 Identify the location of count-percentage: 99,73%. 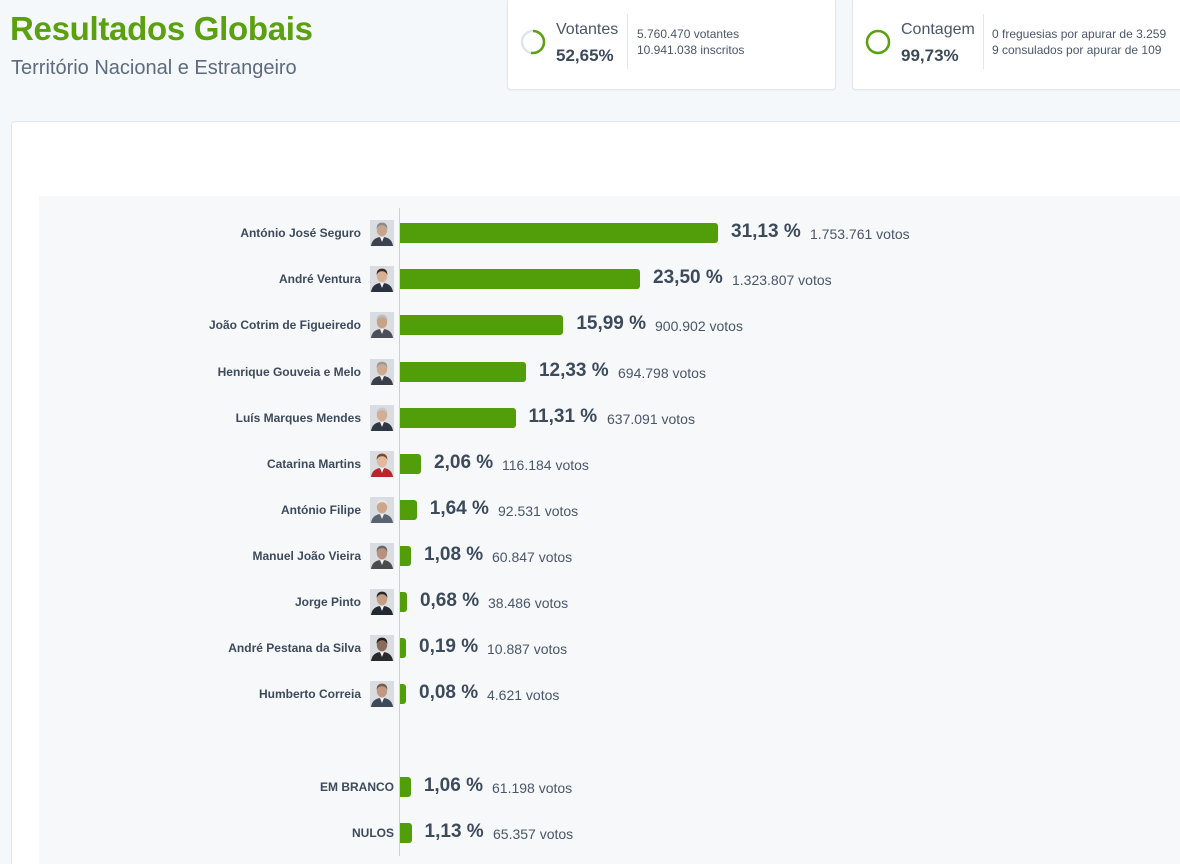
(930, 55).